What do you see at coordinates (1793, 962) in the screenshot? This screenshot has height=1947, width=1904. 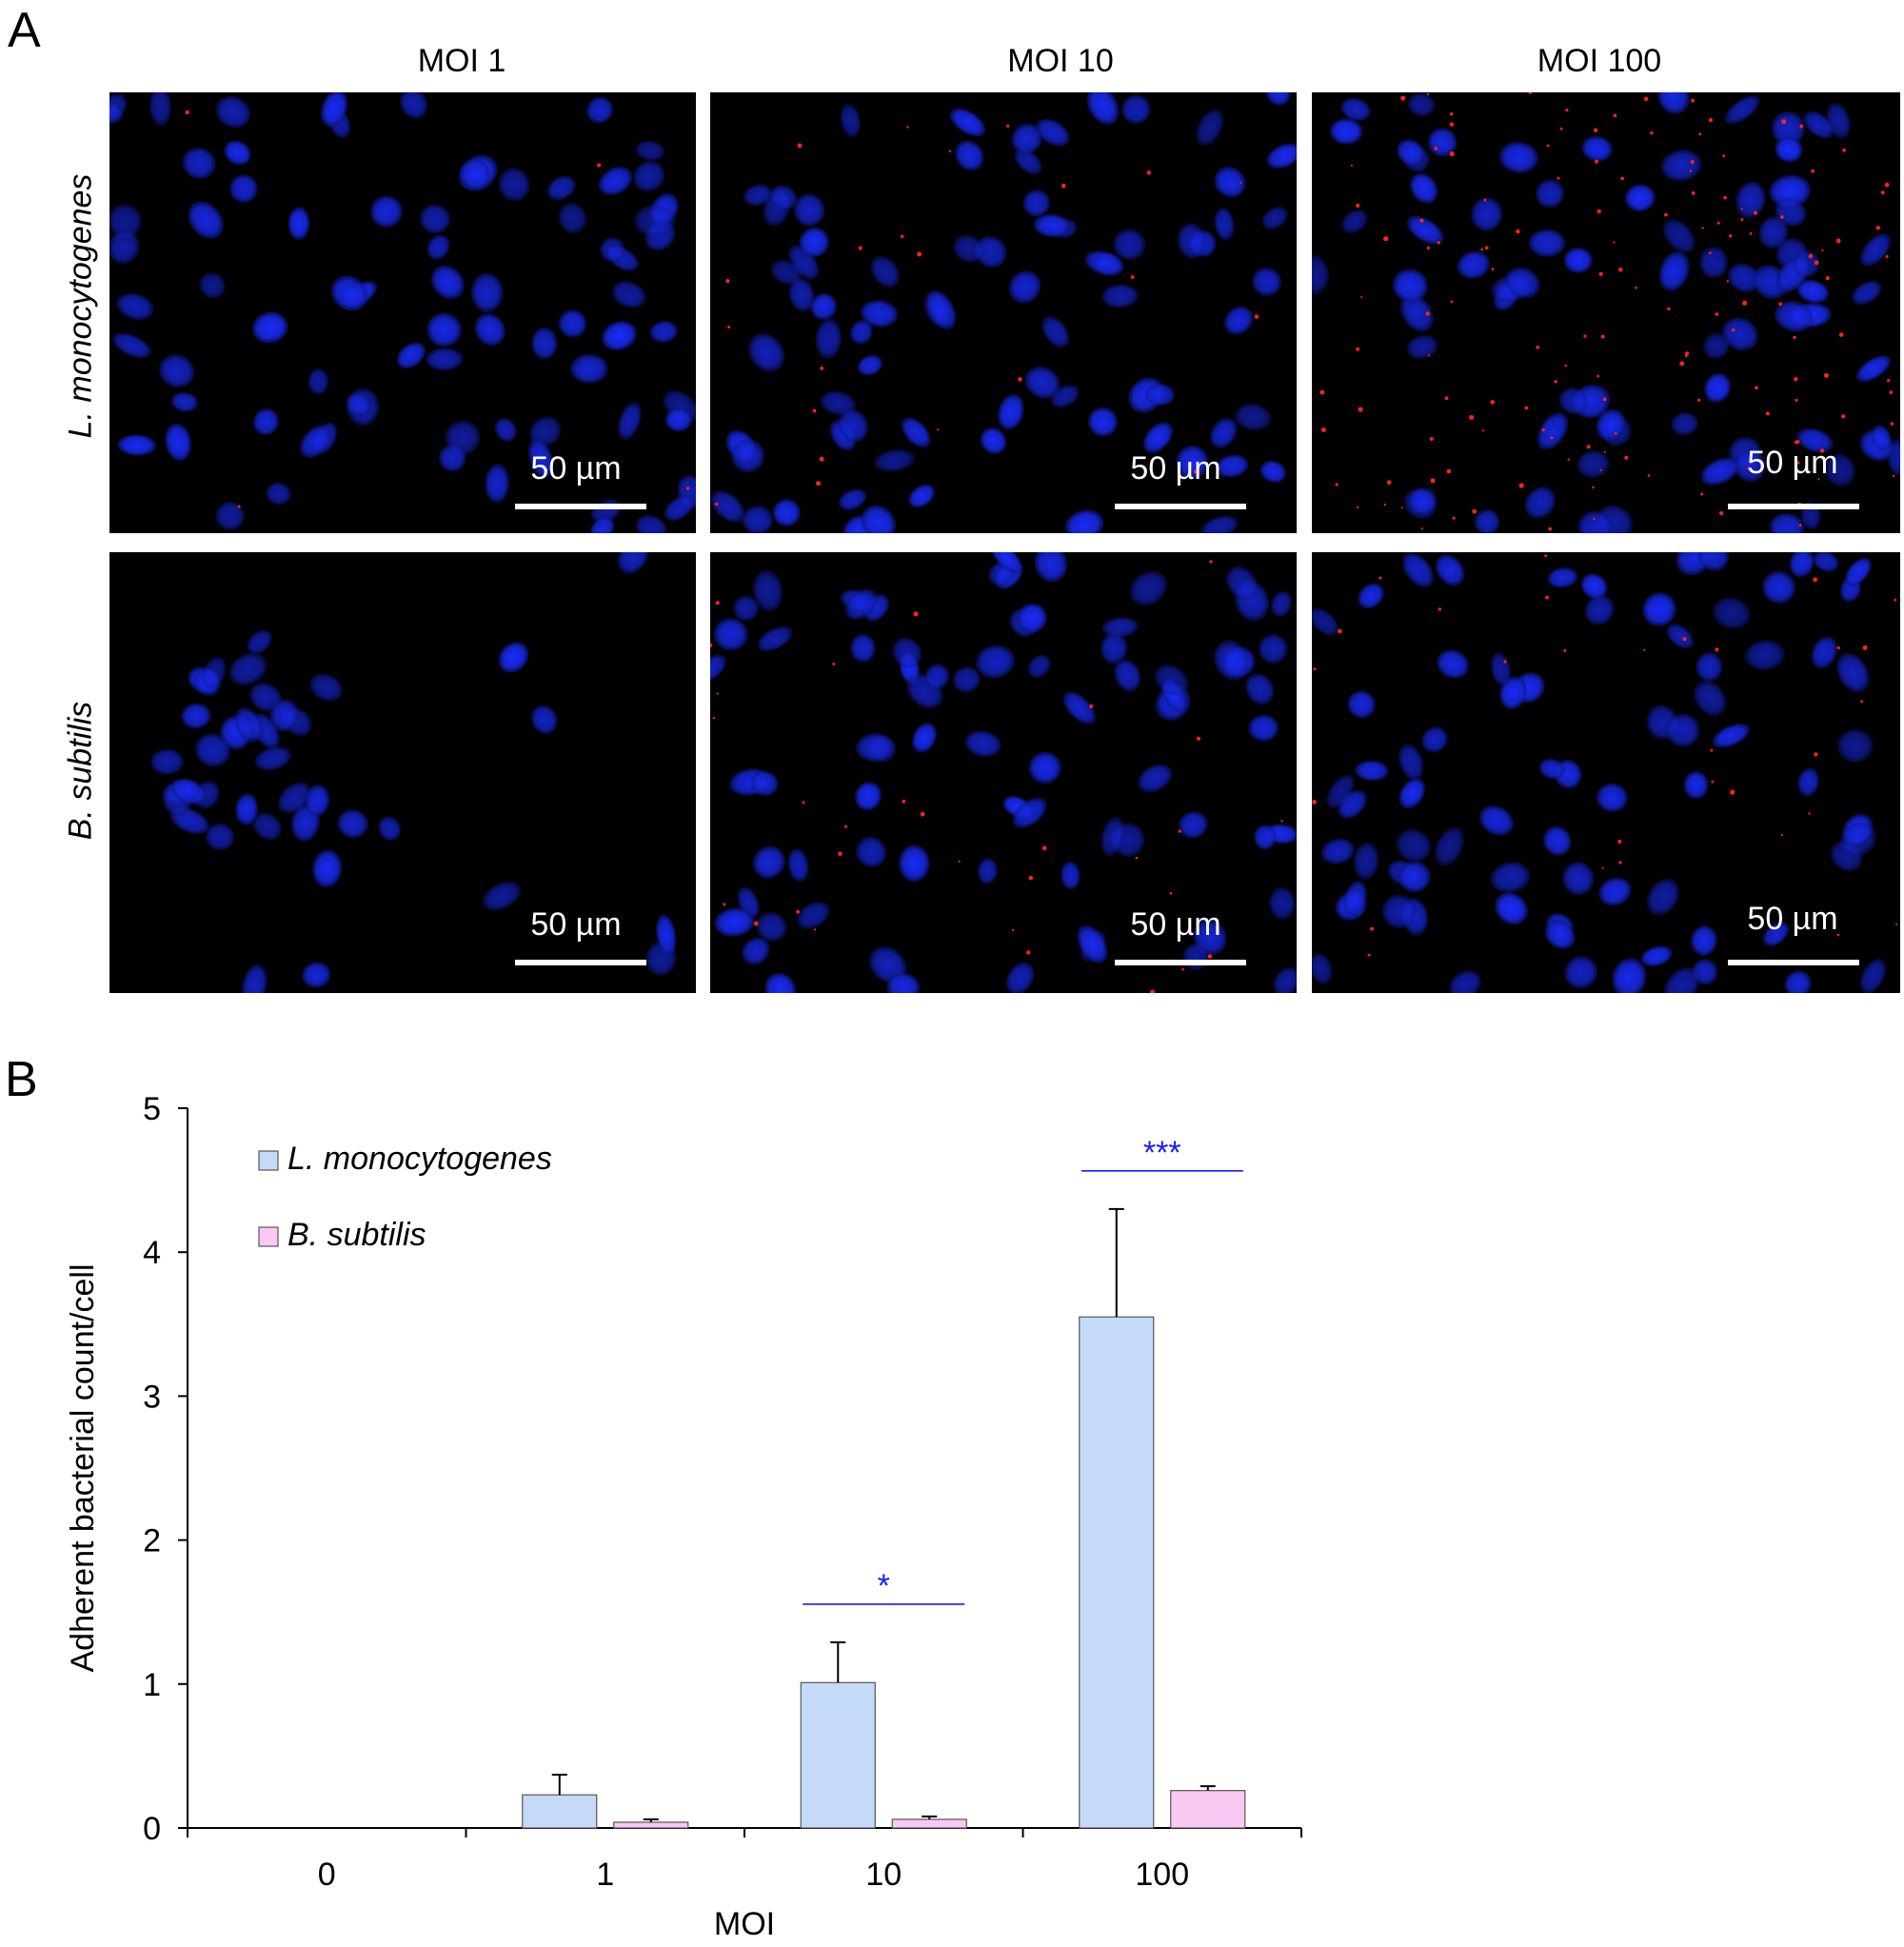 I see `scale-bar` at bounding box center [1793, 962].